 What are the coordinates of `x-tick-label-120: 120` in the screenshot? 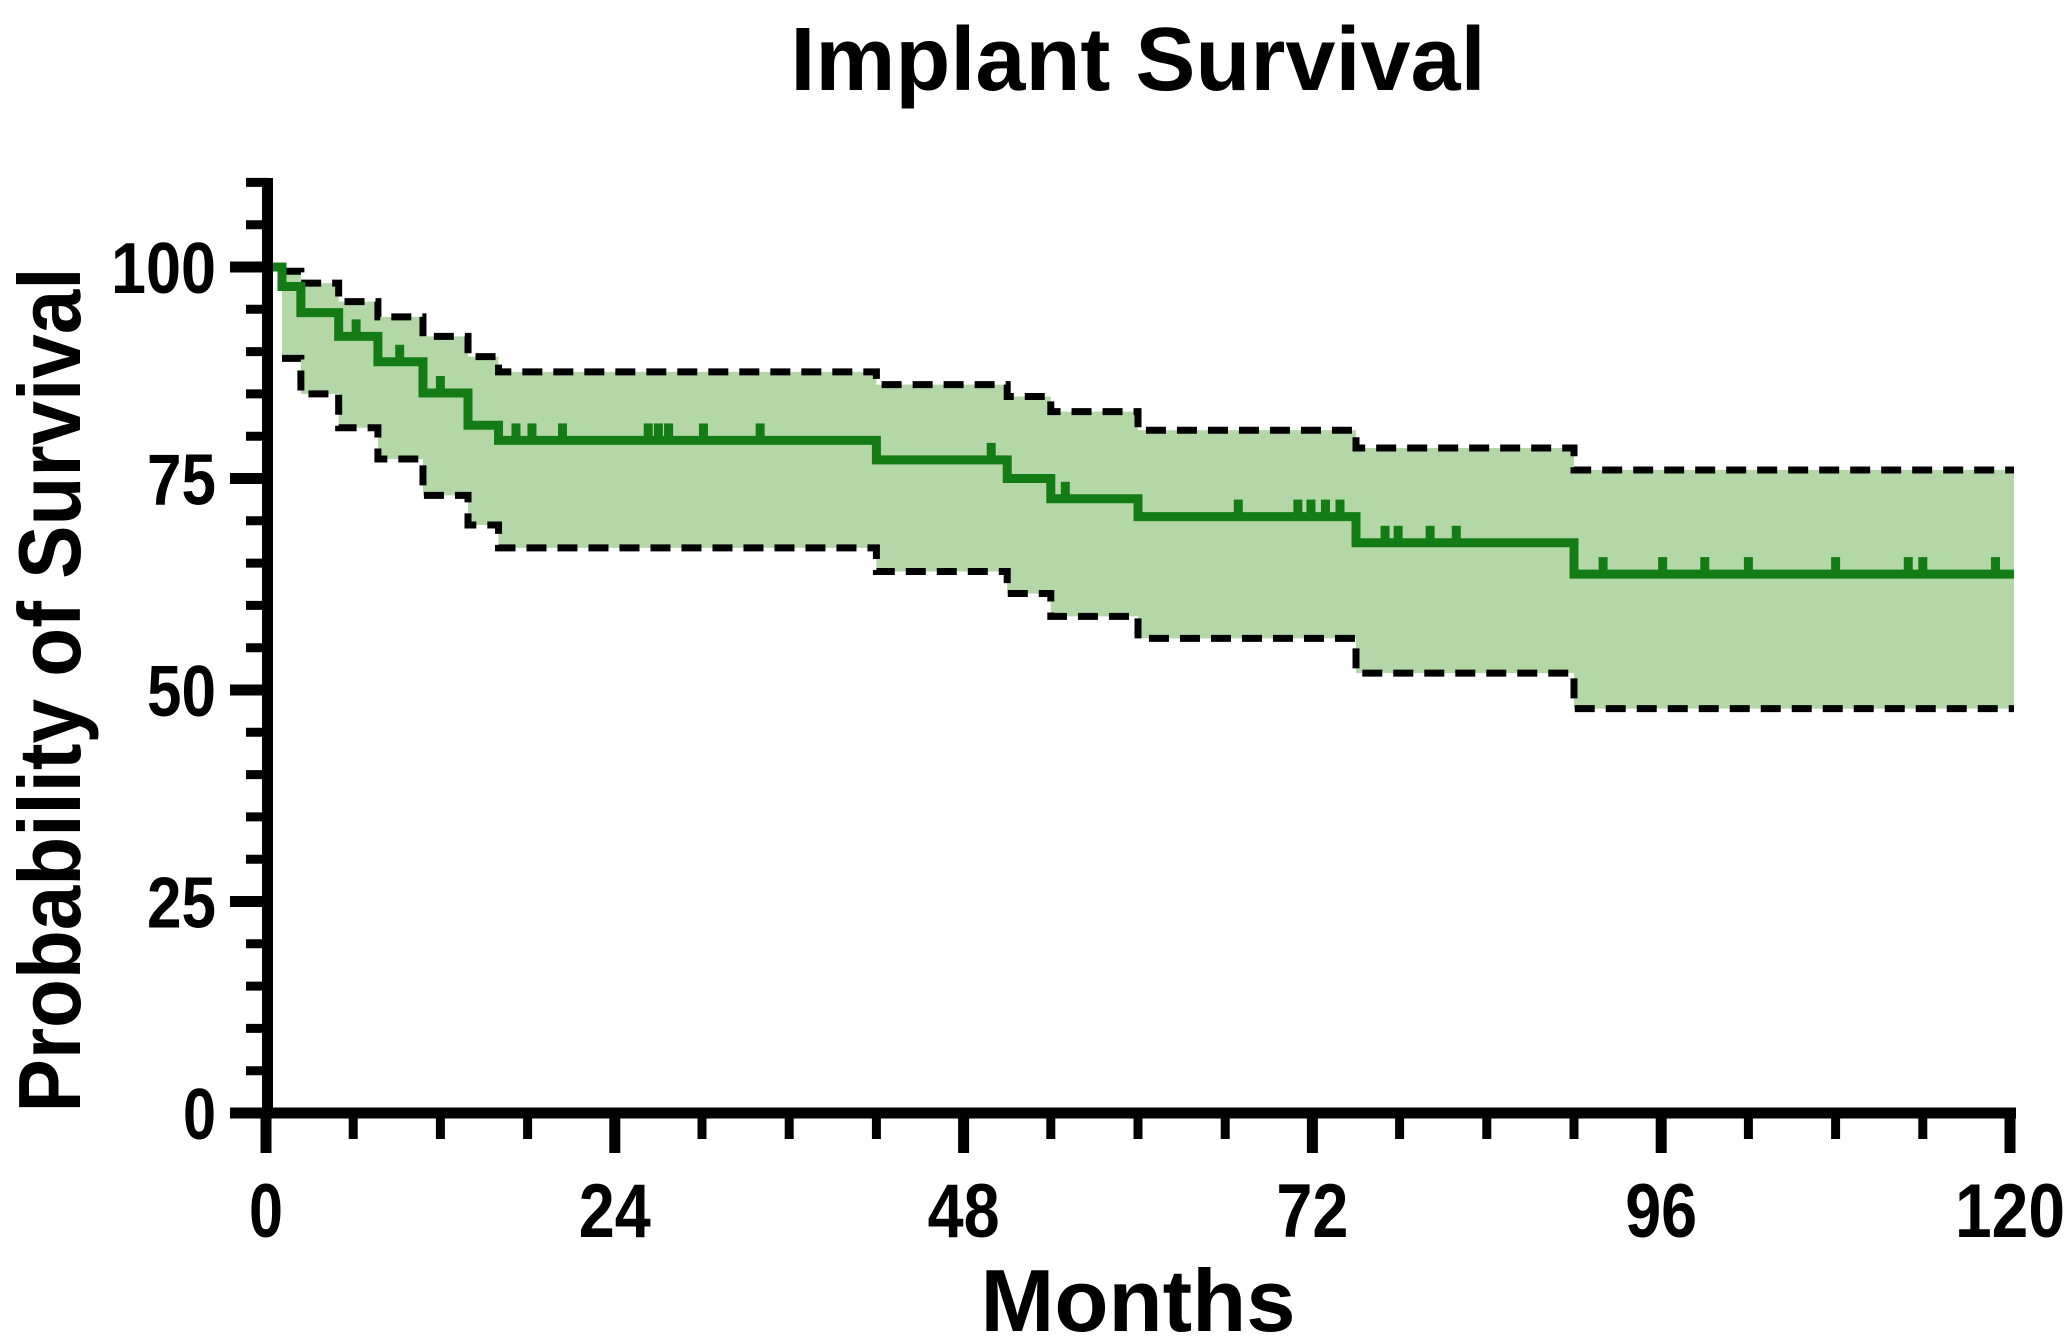 It's located at (2010, 1211).